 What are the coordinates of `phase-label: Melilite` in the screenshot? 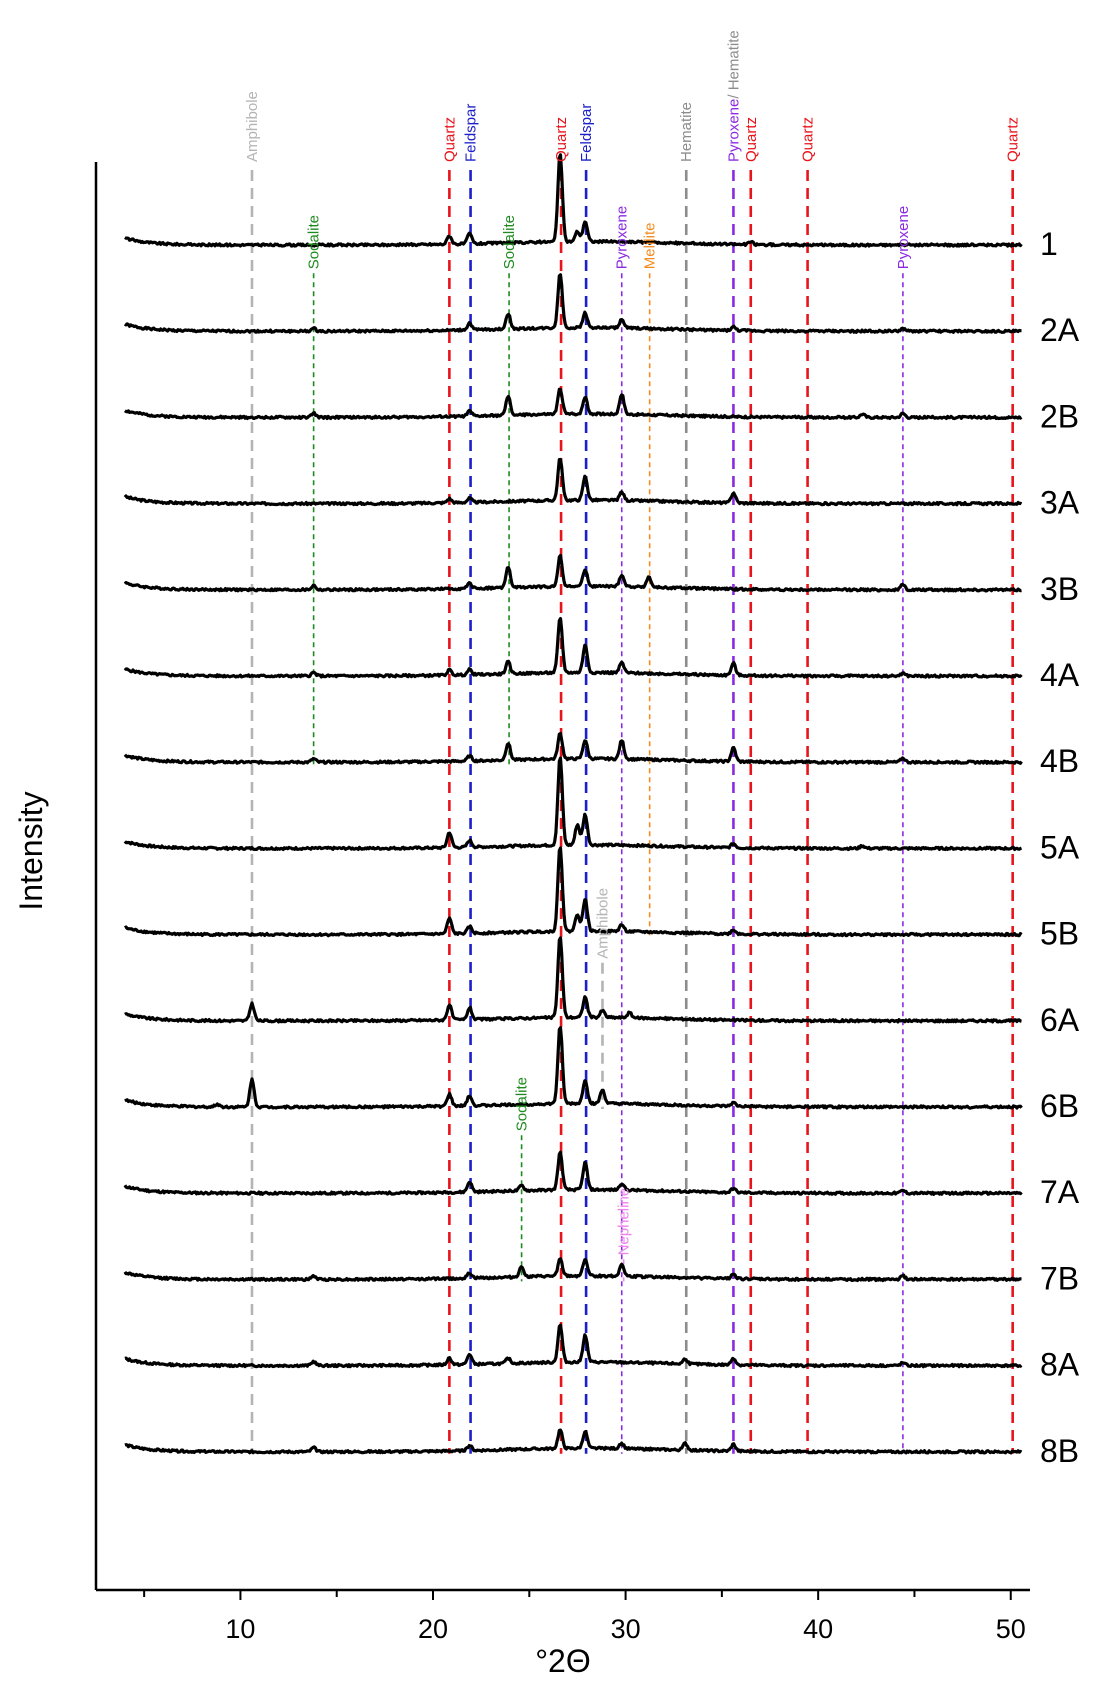 It's located at (650, 246).